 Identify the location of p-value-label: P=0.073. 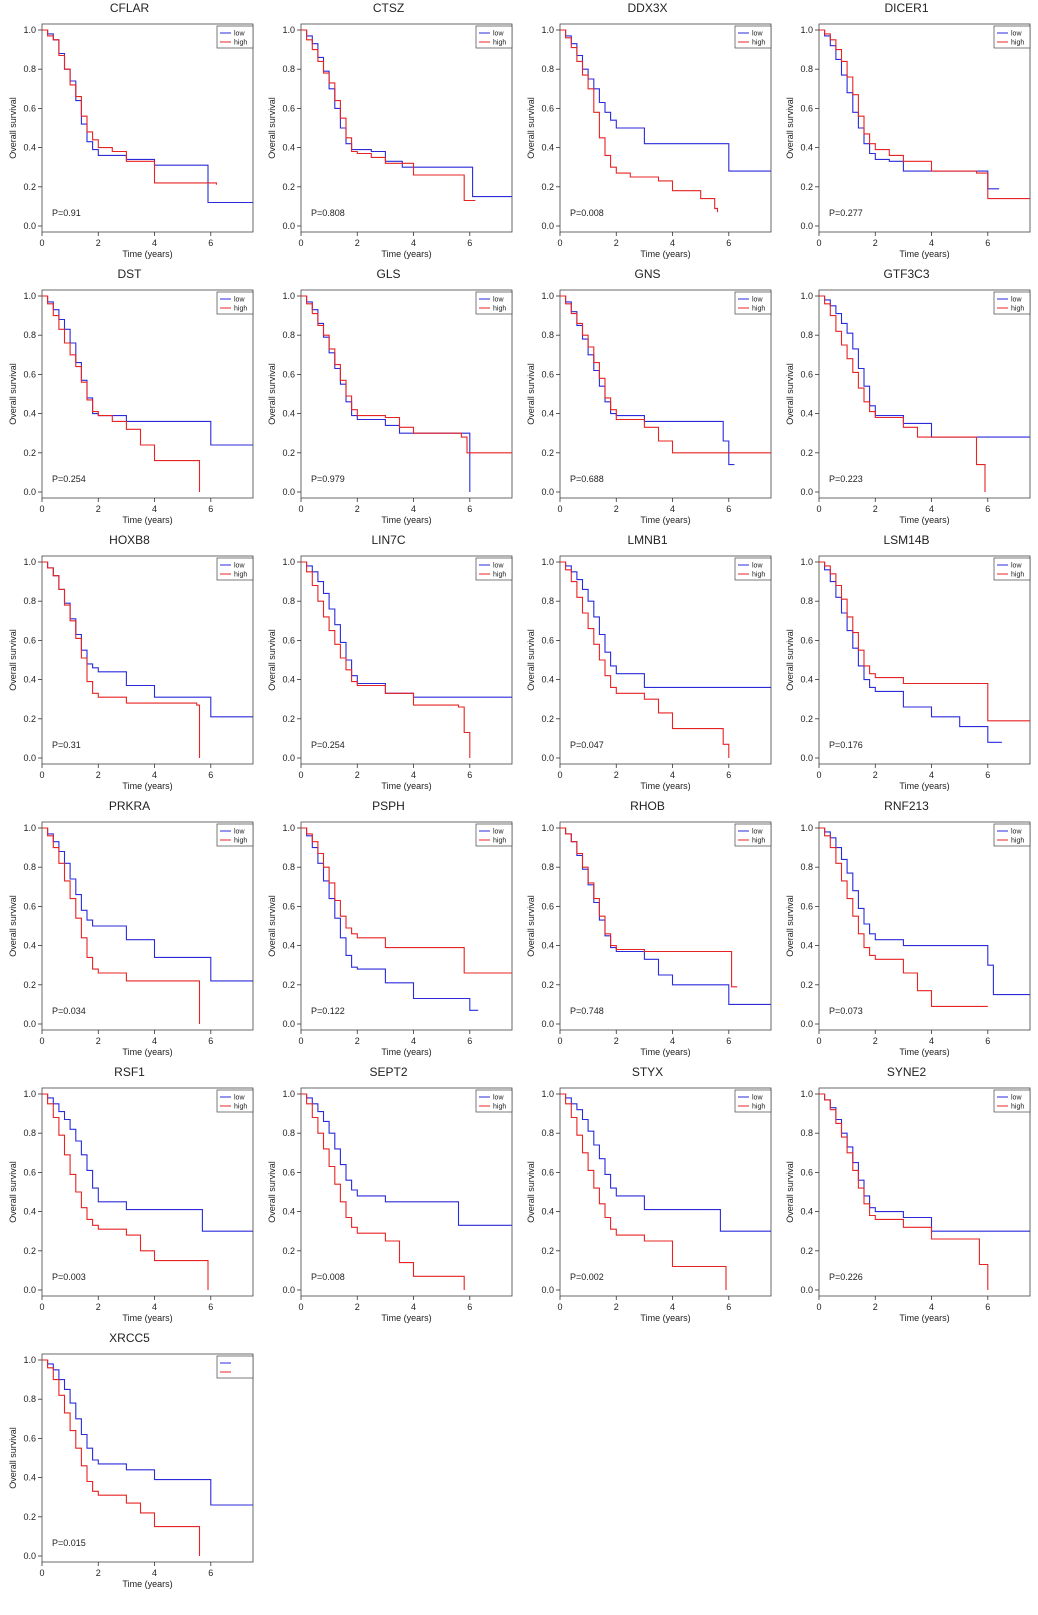
(846, 1011).